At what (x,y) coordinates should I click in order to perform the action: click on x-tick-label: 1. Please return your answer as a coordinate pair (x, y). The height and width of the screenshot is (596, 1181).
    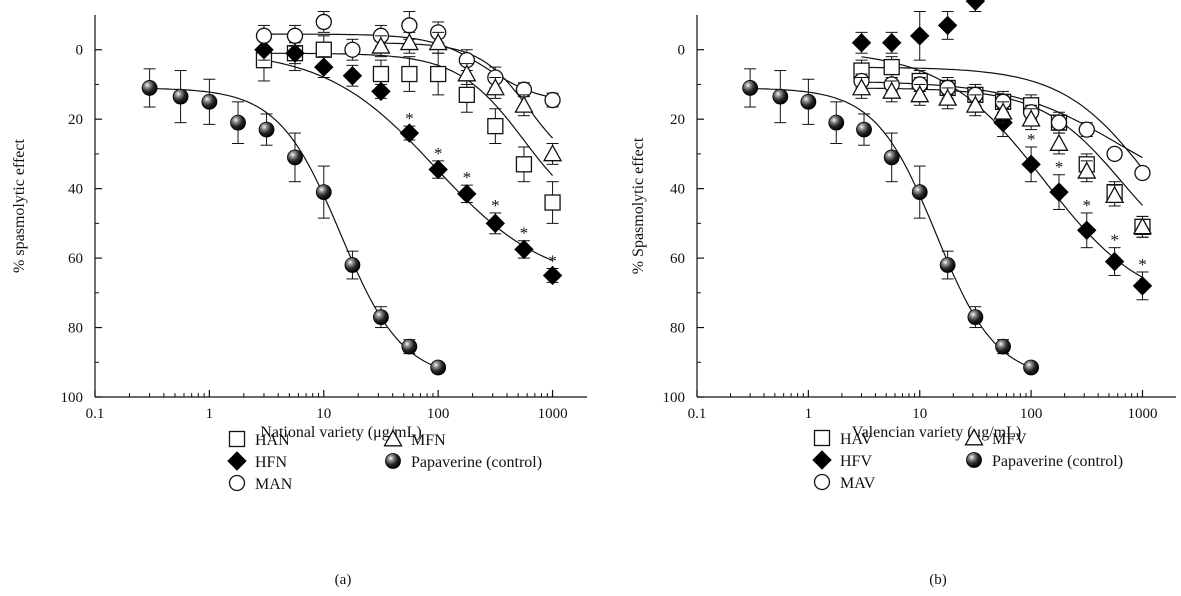
    Looking at the image, I should click on (809, 414).